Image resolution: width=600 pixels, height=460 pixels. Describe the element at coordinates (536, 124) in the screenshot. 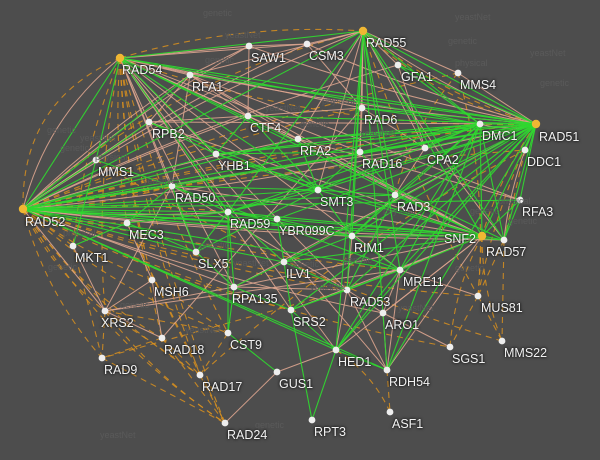

I see `node-rad51` at that location.